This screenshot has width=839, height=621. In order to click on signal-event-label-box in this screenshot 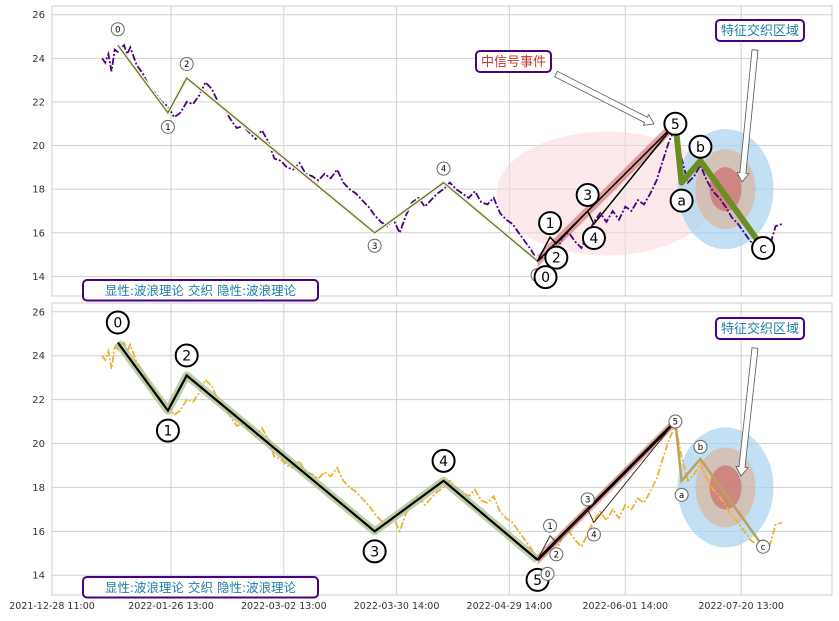, I will do `click(513, 61)`.